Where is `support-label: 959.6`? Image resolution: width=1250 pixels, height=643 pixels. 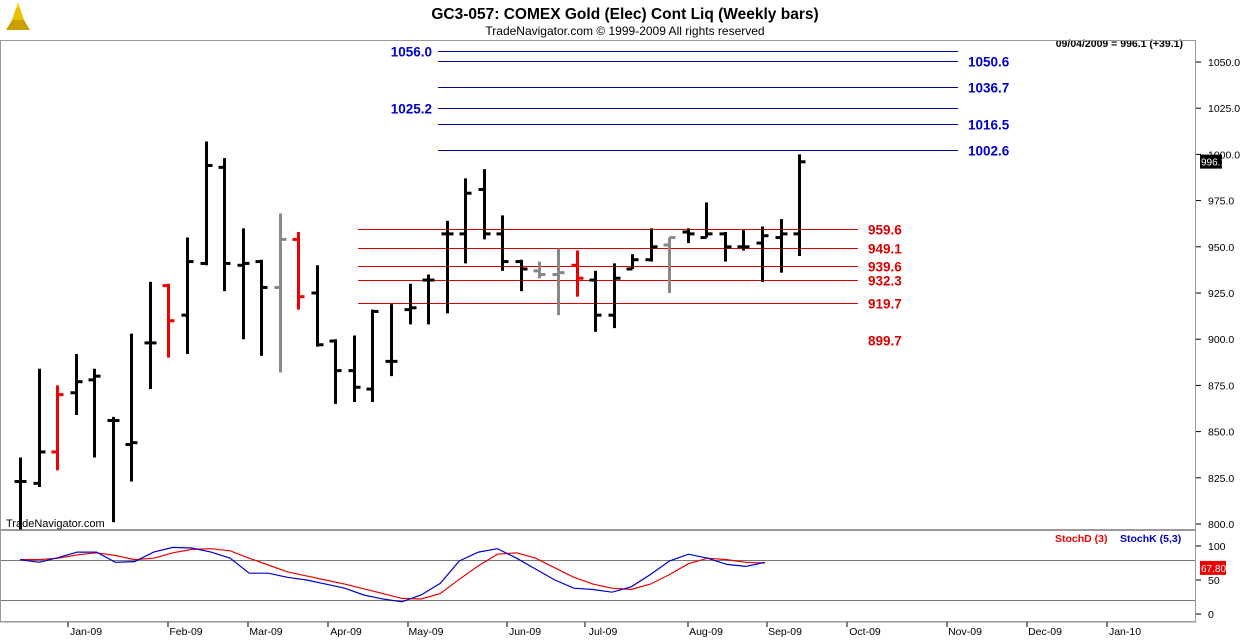
support-label: 959.6 is located at coordinates (885, 230).